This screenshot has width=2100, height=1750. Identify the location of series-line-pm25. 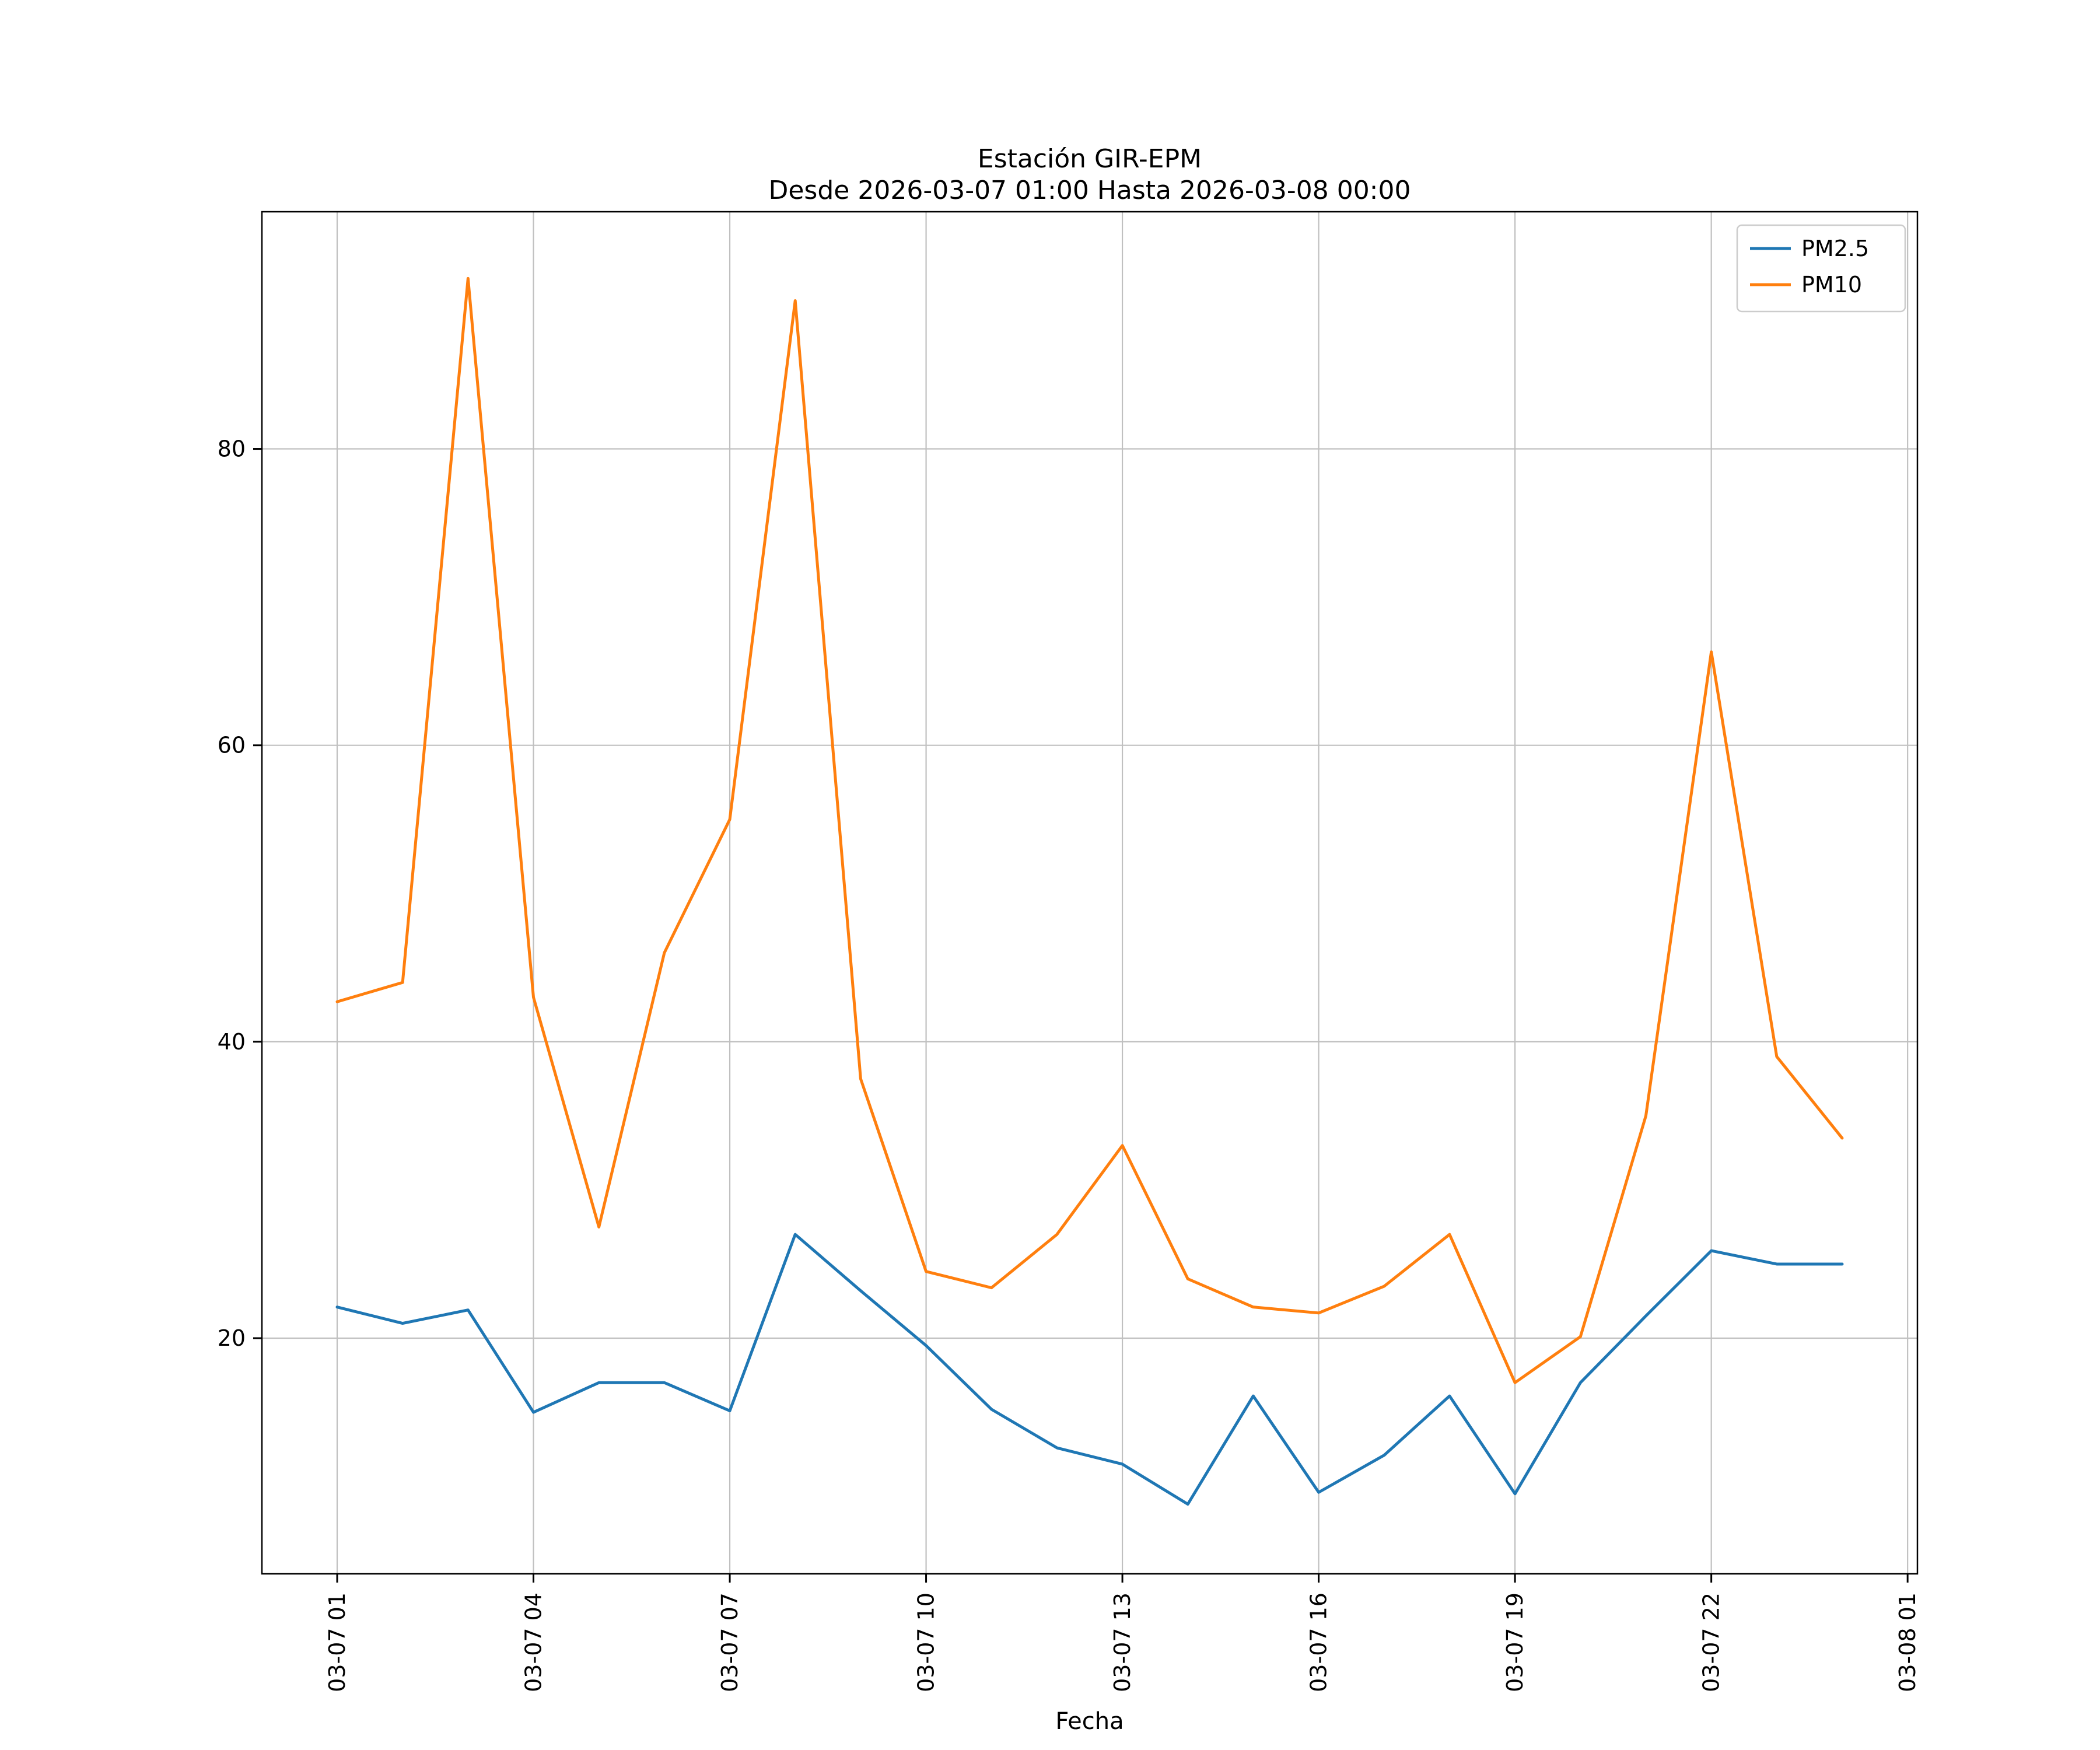
(1089, 1370).